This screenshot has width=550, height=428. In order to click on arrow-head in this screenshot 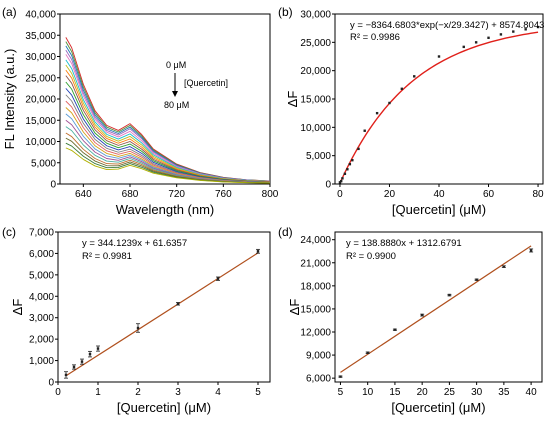, I will do `click(175, 94)`.